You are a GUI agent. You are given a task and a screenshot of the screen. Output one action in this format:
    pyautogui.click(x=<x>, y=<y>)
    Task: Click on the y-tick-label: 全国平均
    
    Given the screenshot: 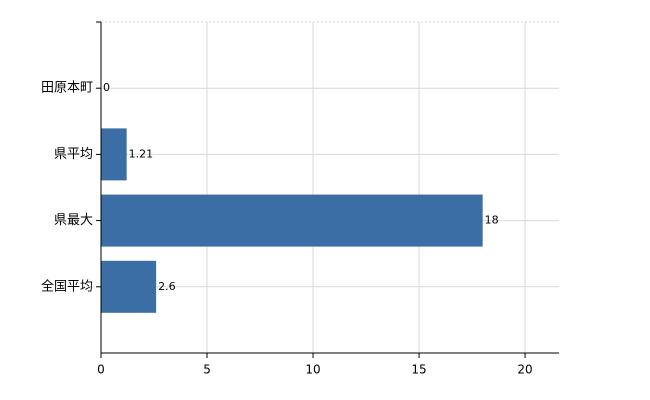 What is the action you would take?
    pyautogui.click(x=67, y=286)
    